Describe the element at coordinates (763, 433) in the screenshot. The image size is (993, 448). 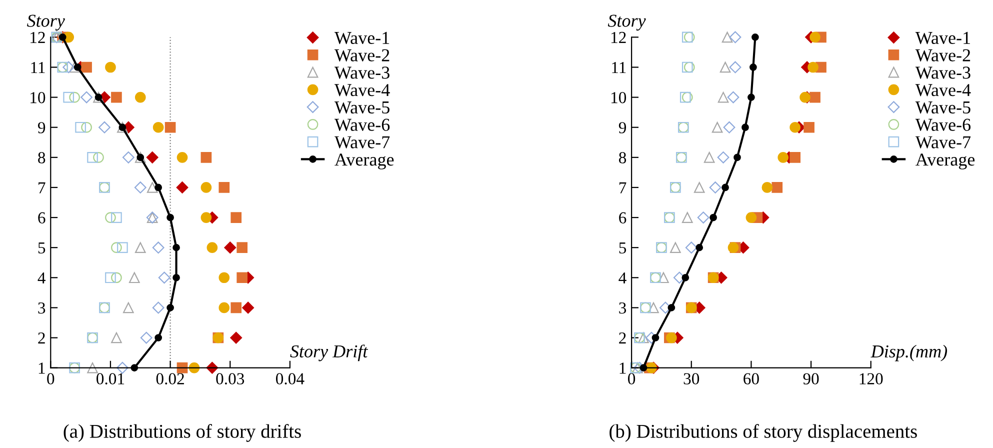
I see `text: (b) Distributions of story displacements` at that location.